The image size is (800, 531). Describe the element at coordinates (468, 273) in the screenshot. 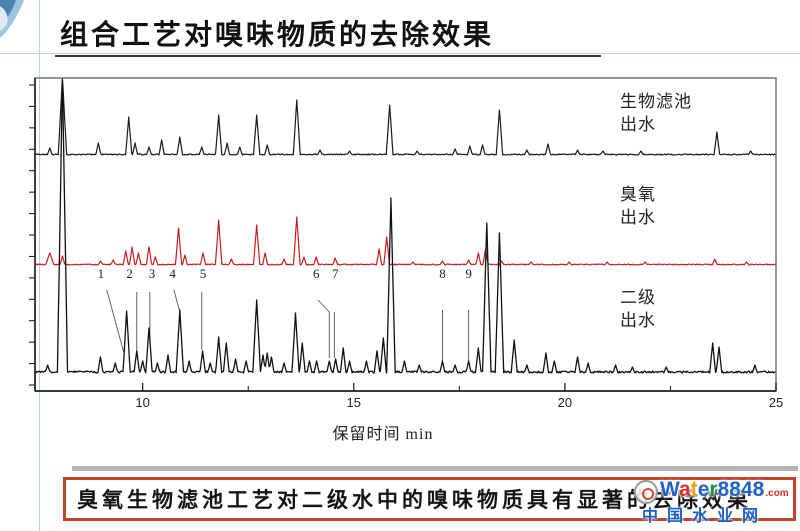

I see `peak-number: 9` at that location.